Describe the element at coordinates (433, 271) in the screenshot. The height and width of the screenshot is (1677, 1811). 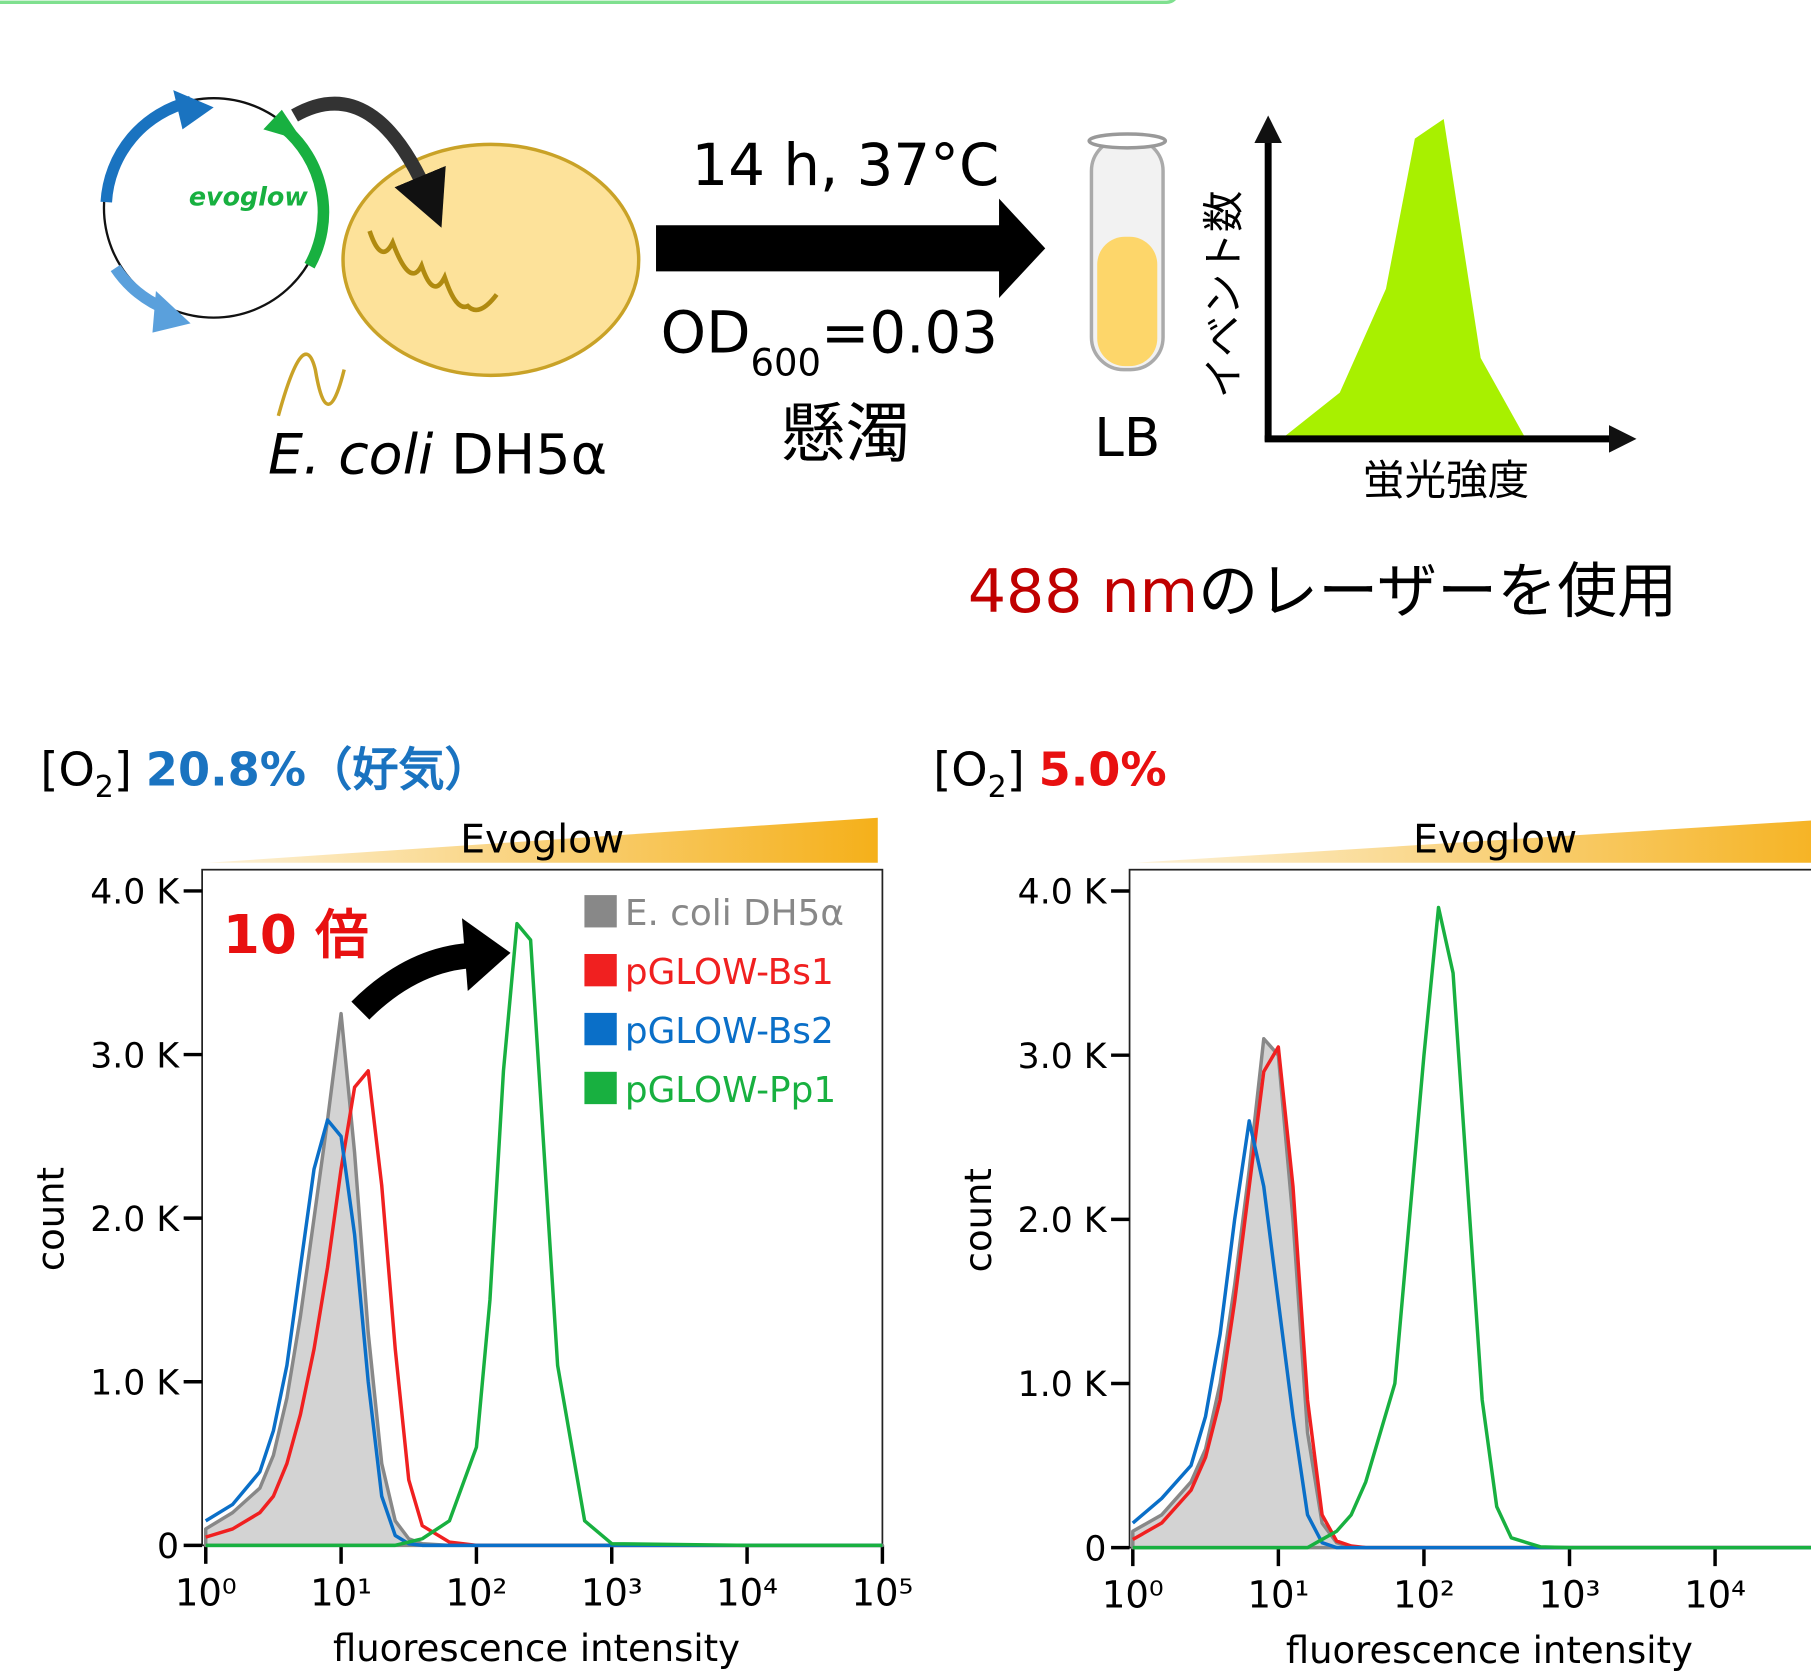
I see `dna` at that location.